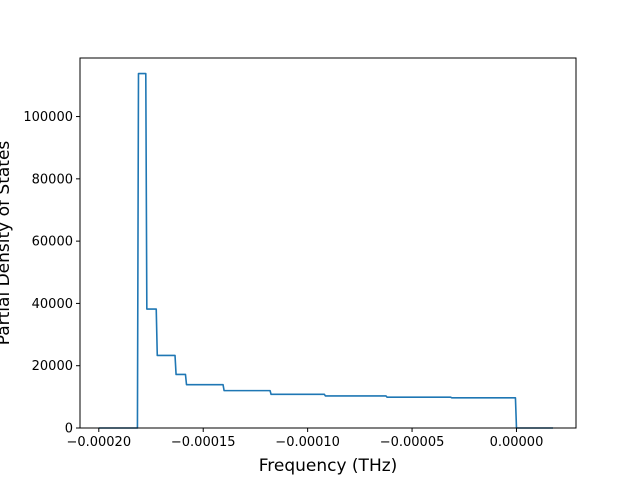 Image resolution: width=640 pixels, height=480 pixels. I want to click on y-tick-label: 100000, so click(48, 117).